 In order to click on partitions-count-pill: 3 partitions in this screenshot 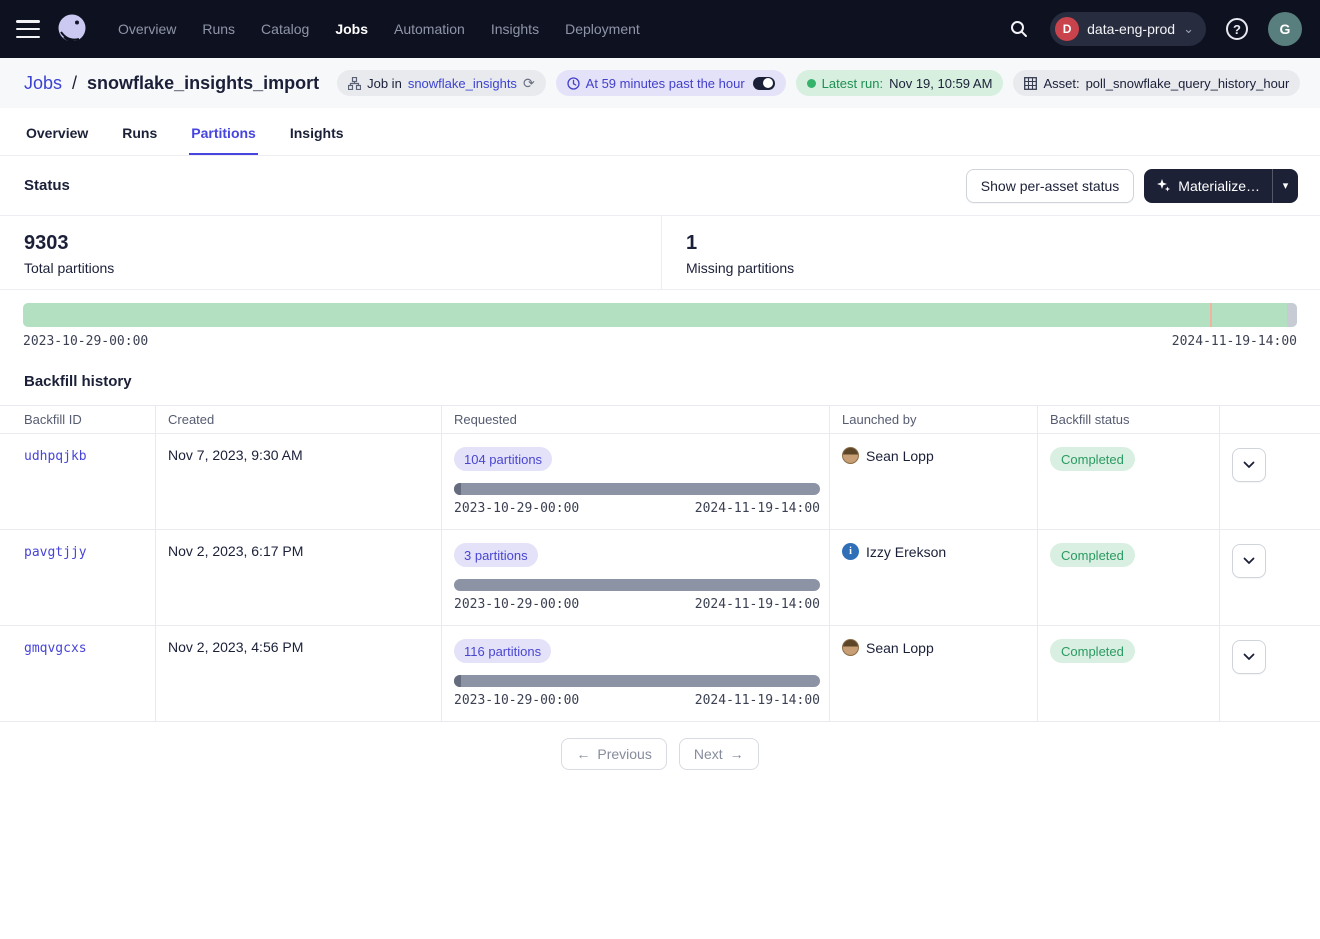, I will do `click(496, 555)`.